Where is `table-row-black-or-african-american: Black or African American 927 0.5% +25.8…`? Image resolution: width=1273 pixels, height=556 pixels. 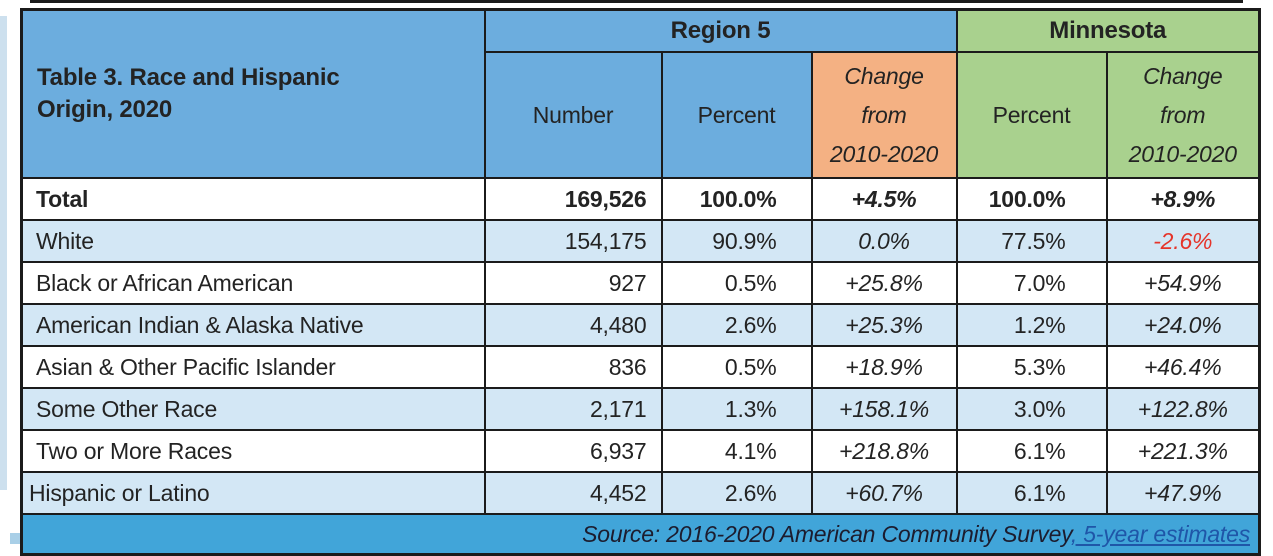 table-row-black-or-african-american: Black or African American 927 0.5% +25.8… is located at coordinates (640, 283).